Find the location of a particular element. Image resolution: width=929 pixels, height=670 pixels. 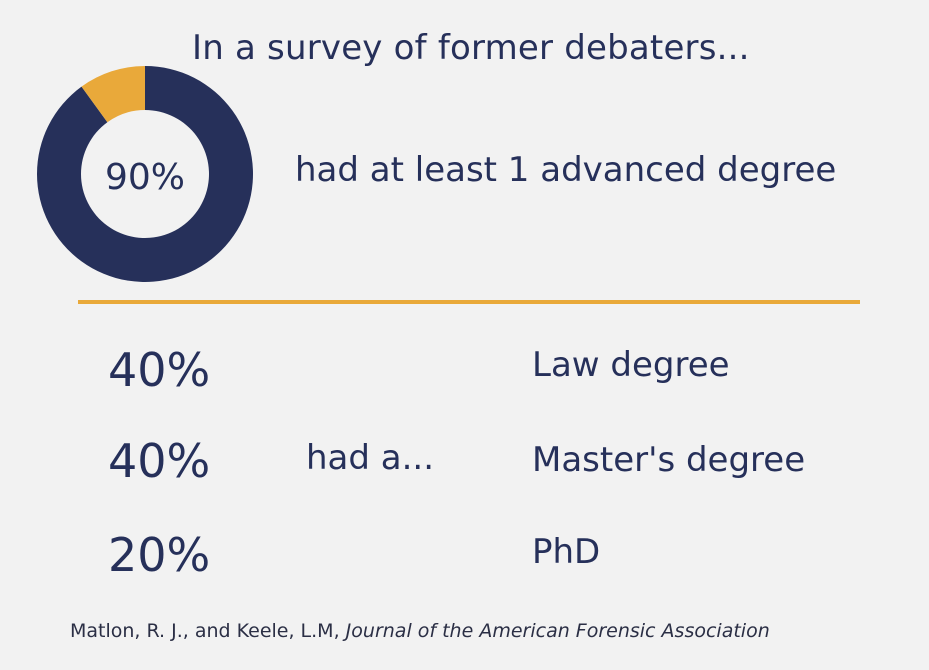

divider-line is located at coordinates (469, 302).